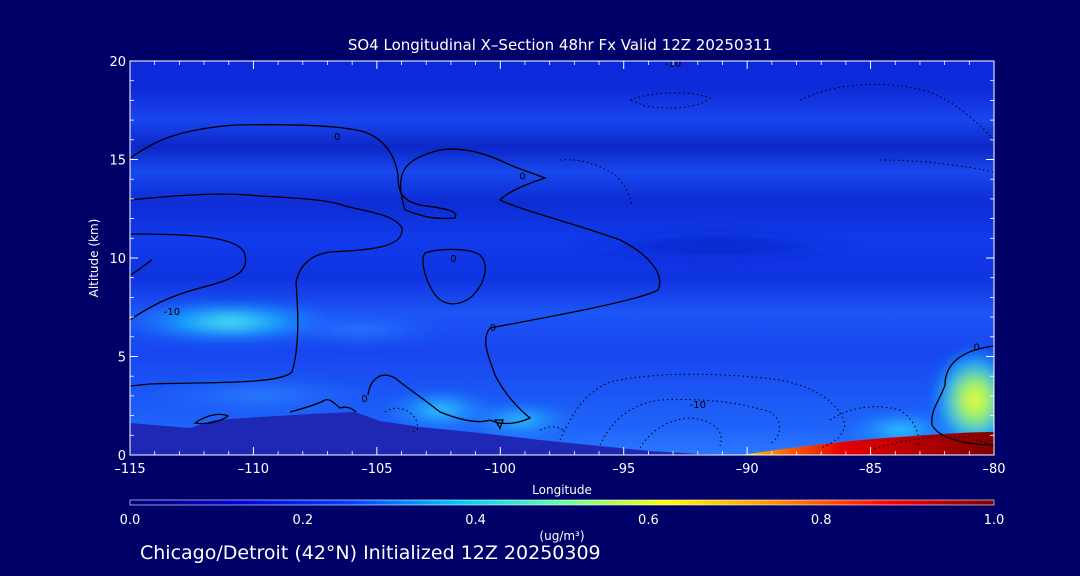 The image size is (1080, 576). I want to click on x-tick-label: –85, so click(870, 469).